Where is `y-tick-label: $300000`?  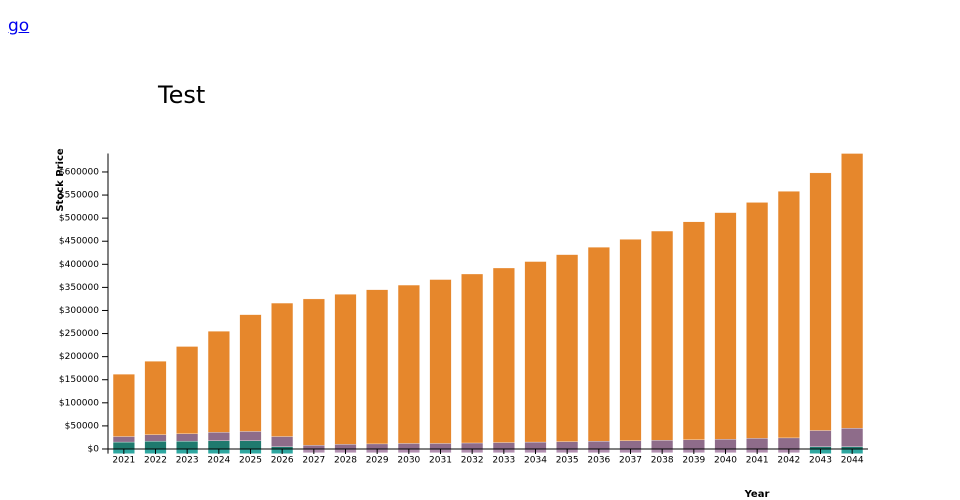 y-tick-label: $300000 is located at coordinates (79, 311).